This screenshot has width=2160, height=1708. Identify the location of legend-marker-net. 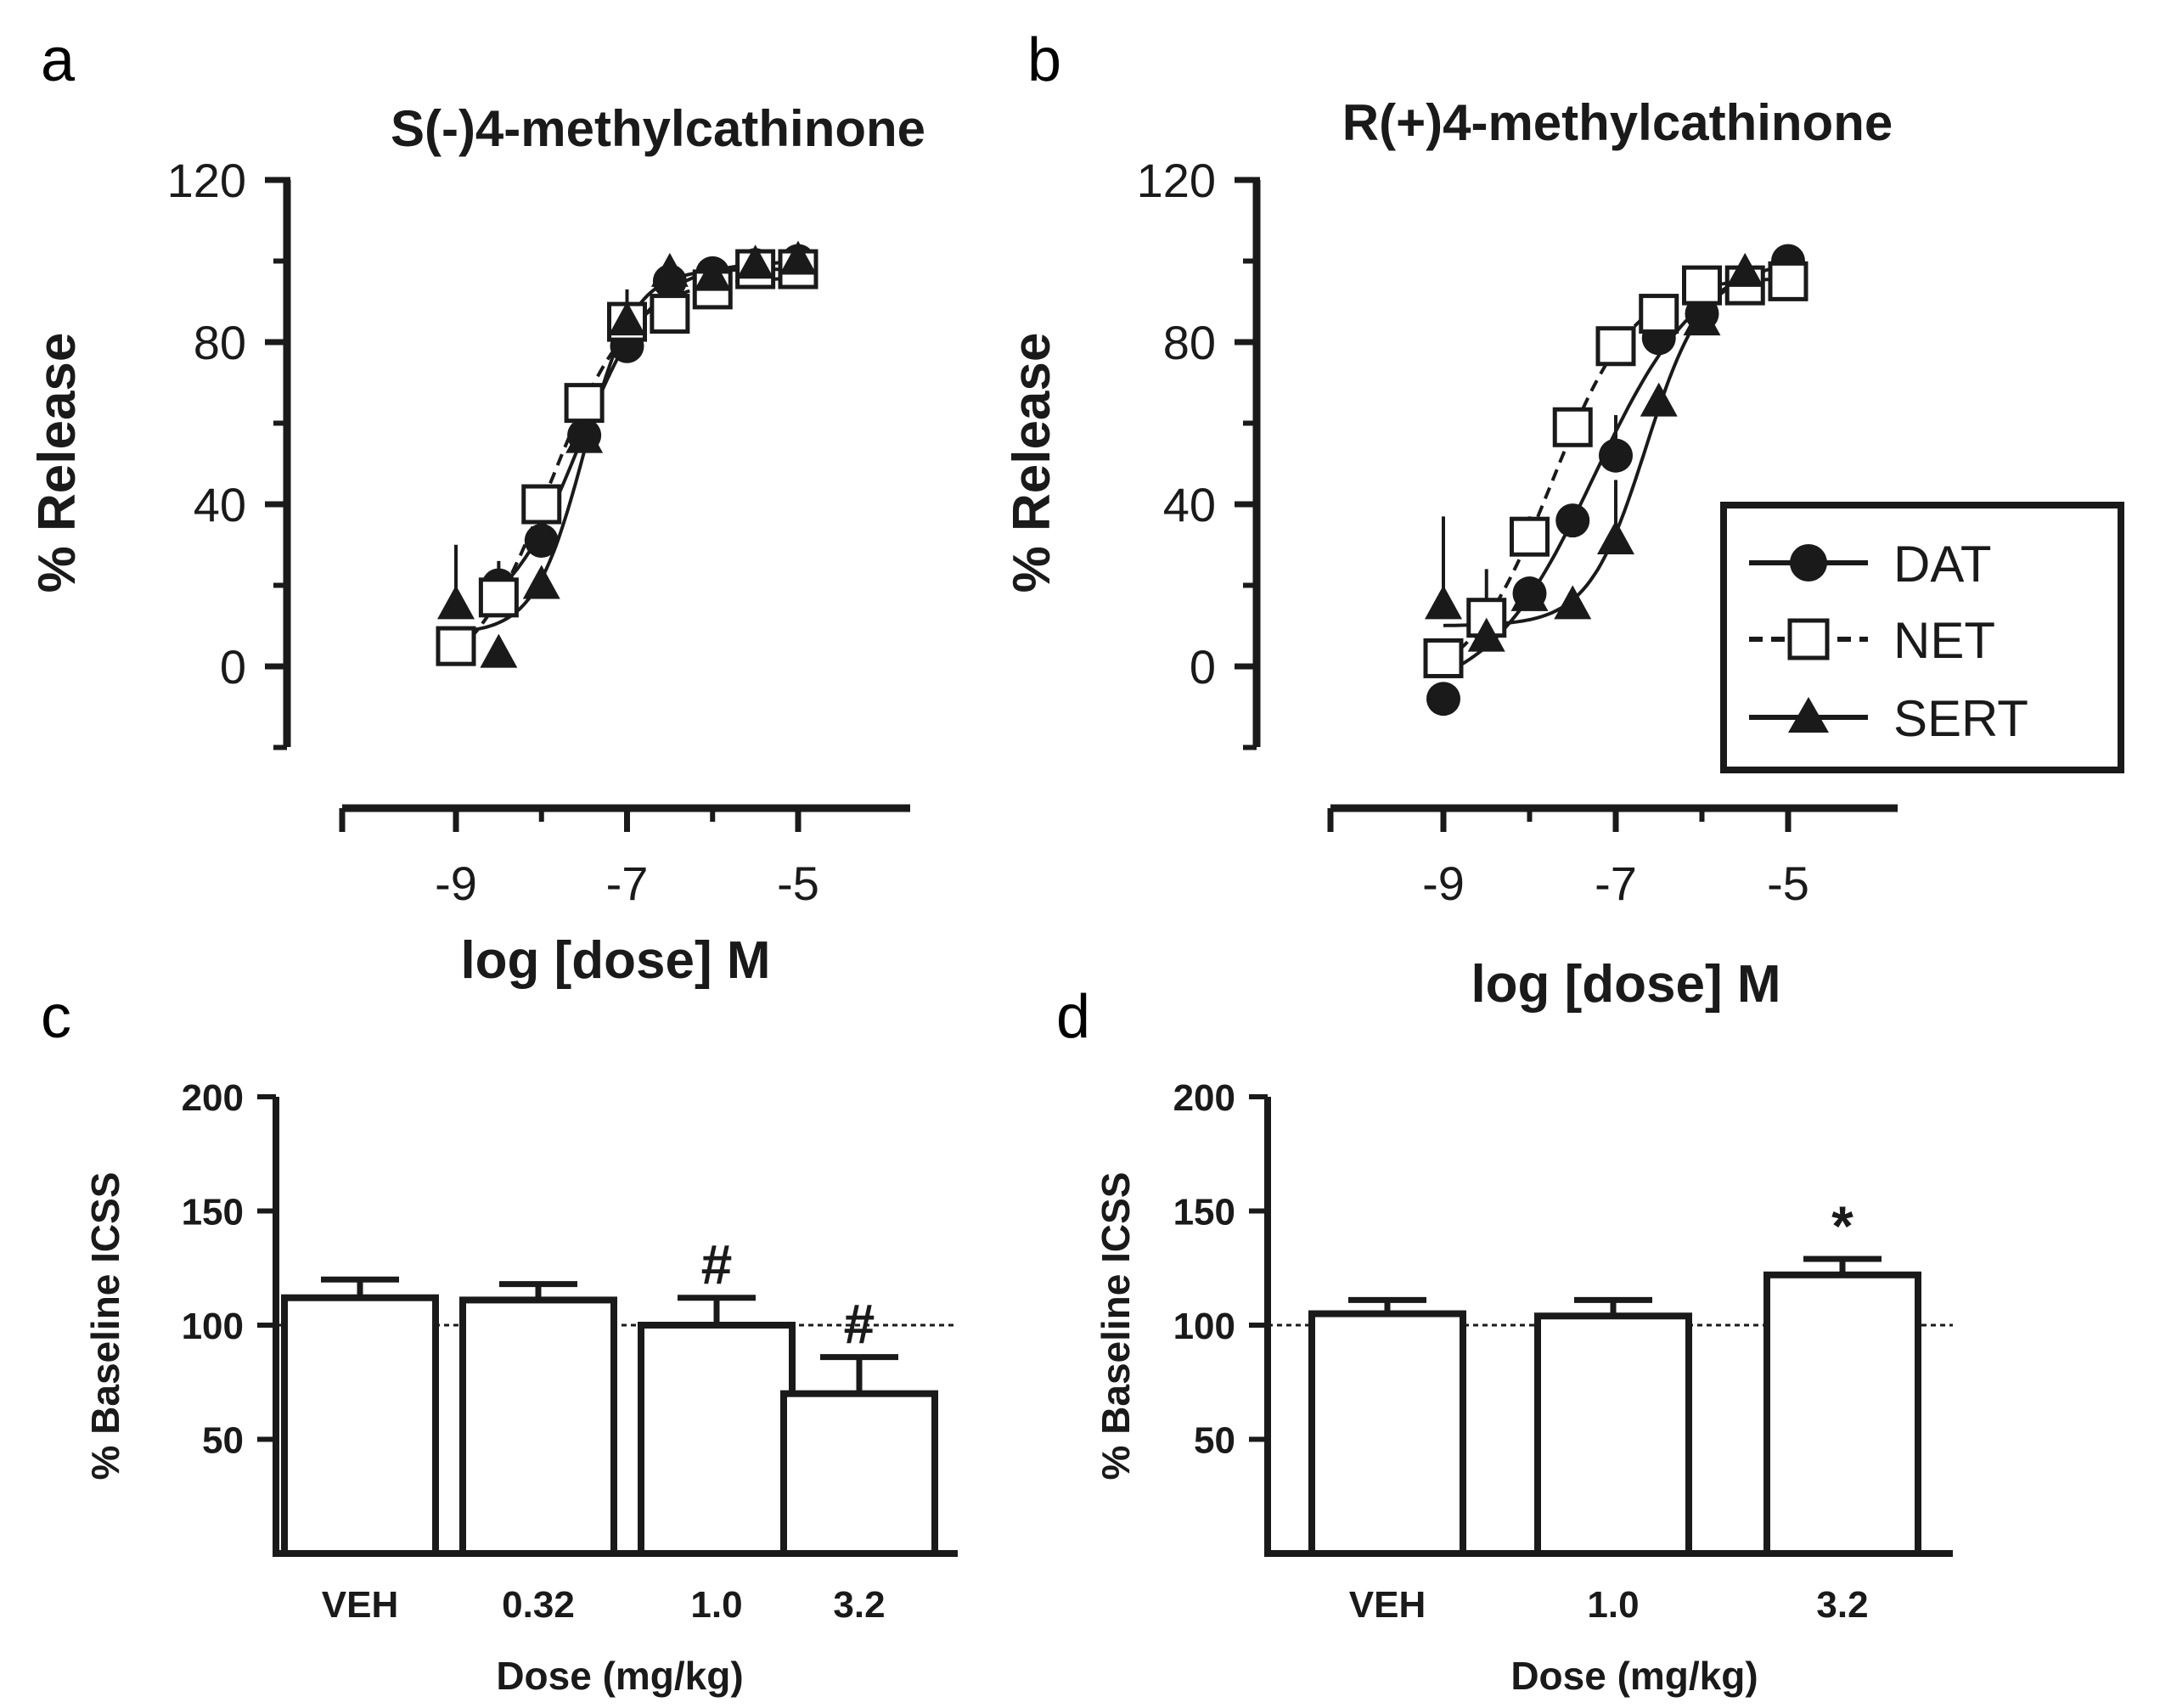
(1808, 639).